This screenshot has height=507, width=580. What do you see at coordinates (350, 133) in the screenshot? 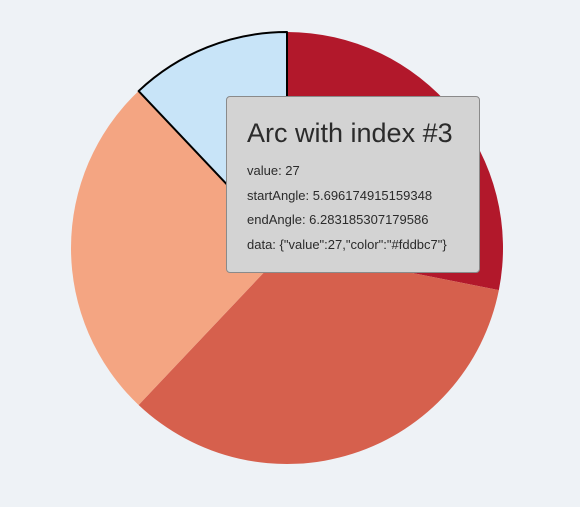
I see `tooltip-title: Arc with index #3` at bounding box center [350, 133].